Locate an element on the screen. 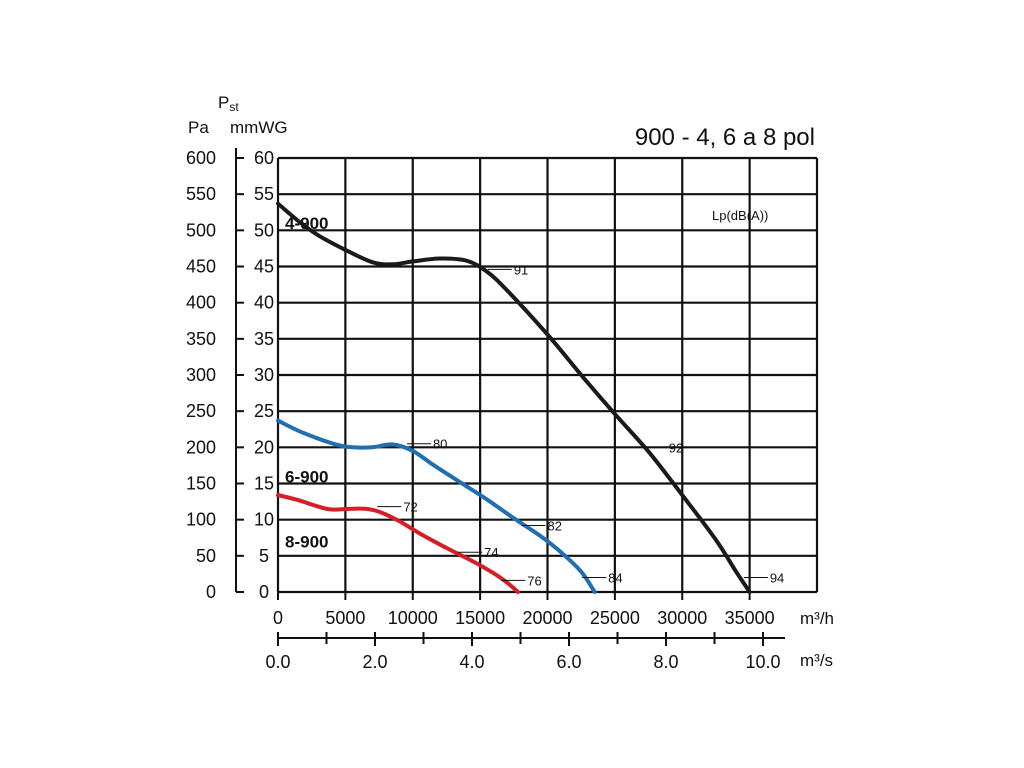 The image size is (1024, 768). y-tick-label-pa: 500 is located at coordinates (201, 230).